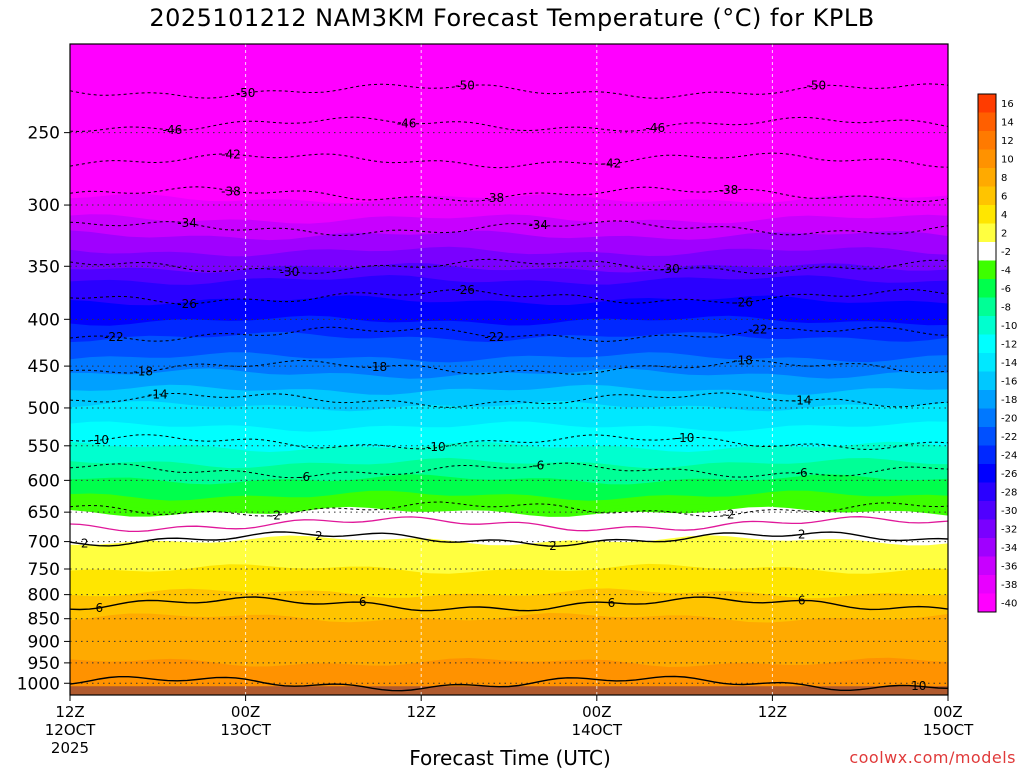 Image resolution: width=1024 pixels, height=770 pixels. I want to click on colorbar-label: -16, so click(1009, 381).